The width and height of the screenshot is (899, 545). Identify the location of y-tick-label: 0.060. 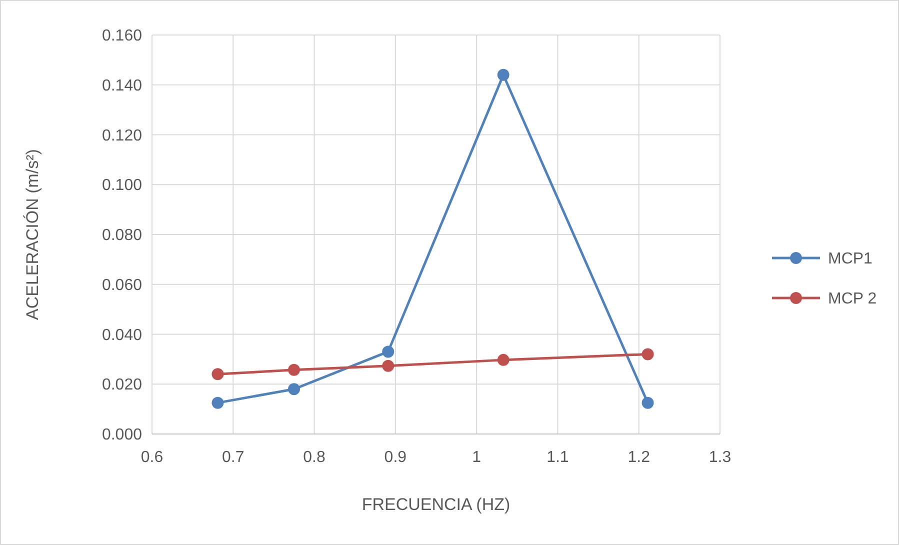
(122, 285).